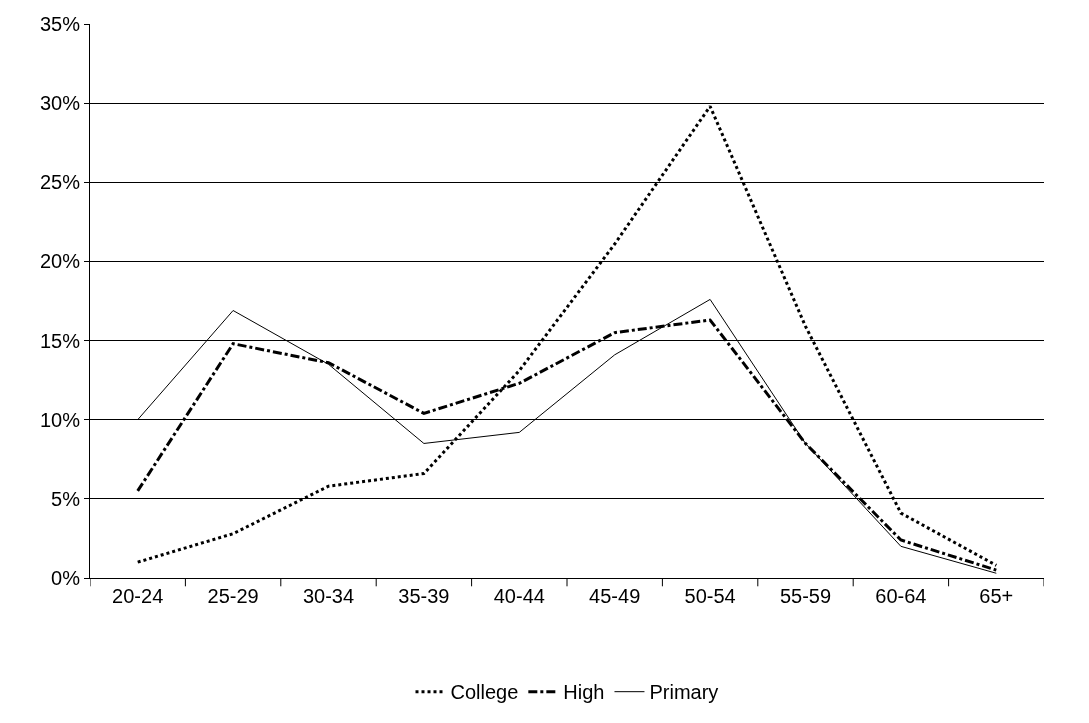 The image size is (1089, 723). I want to click on x-tick-label: 50-54, so click(710, 596).